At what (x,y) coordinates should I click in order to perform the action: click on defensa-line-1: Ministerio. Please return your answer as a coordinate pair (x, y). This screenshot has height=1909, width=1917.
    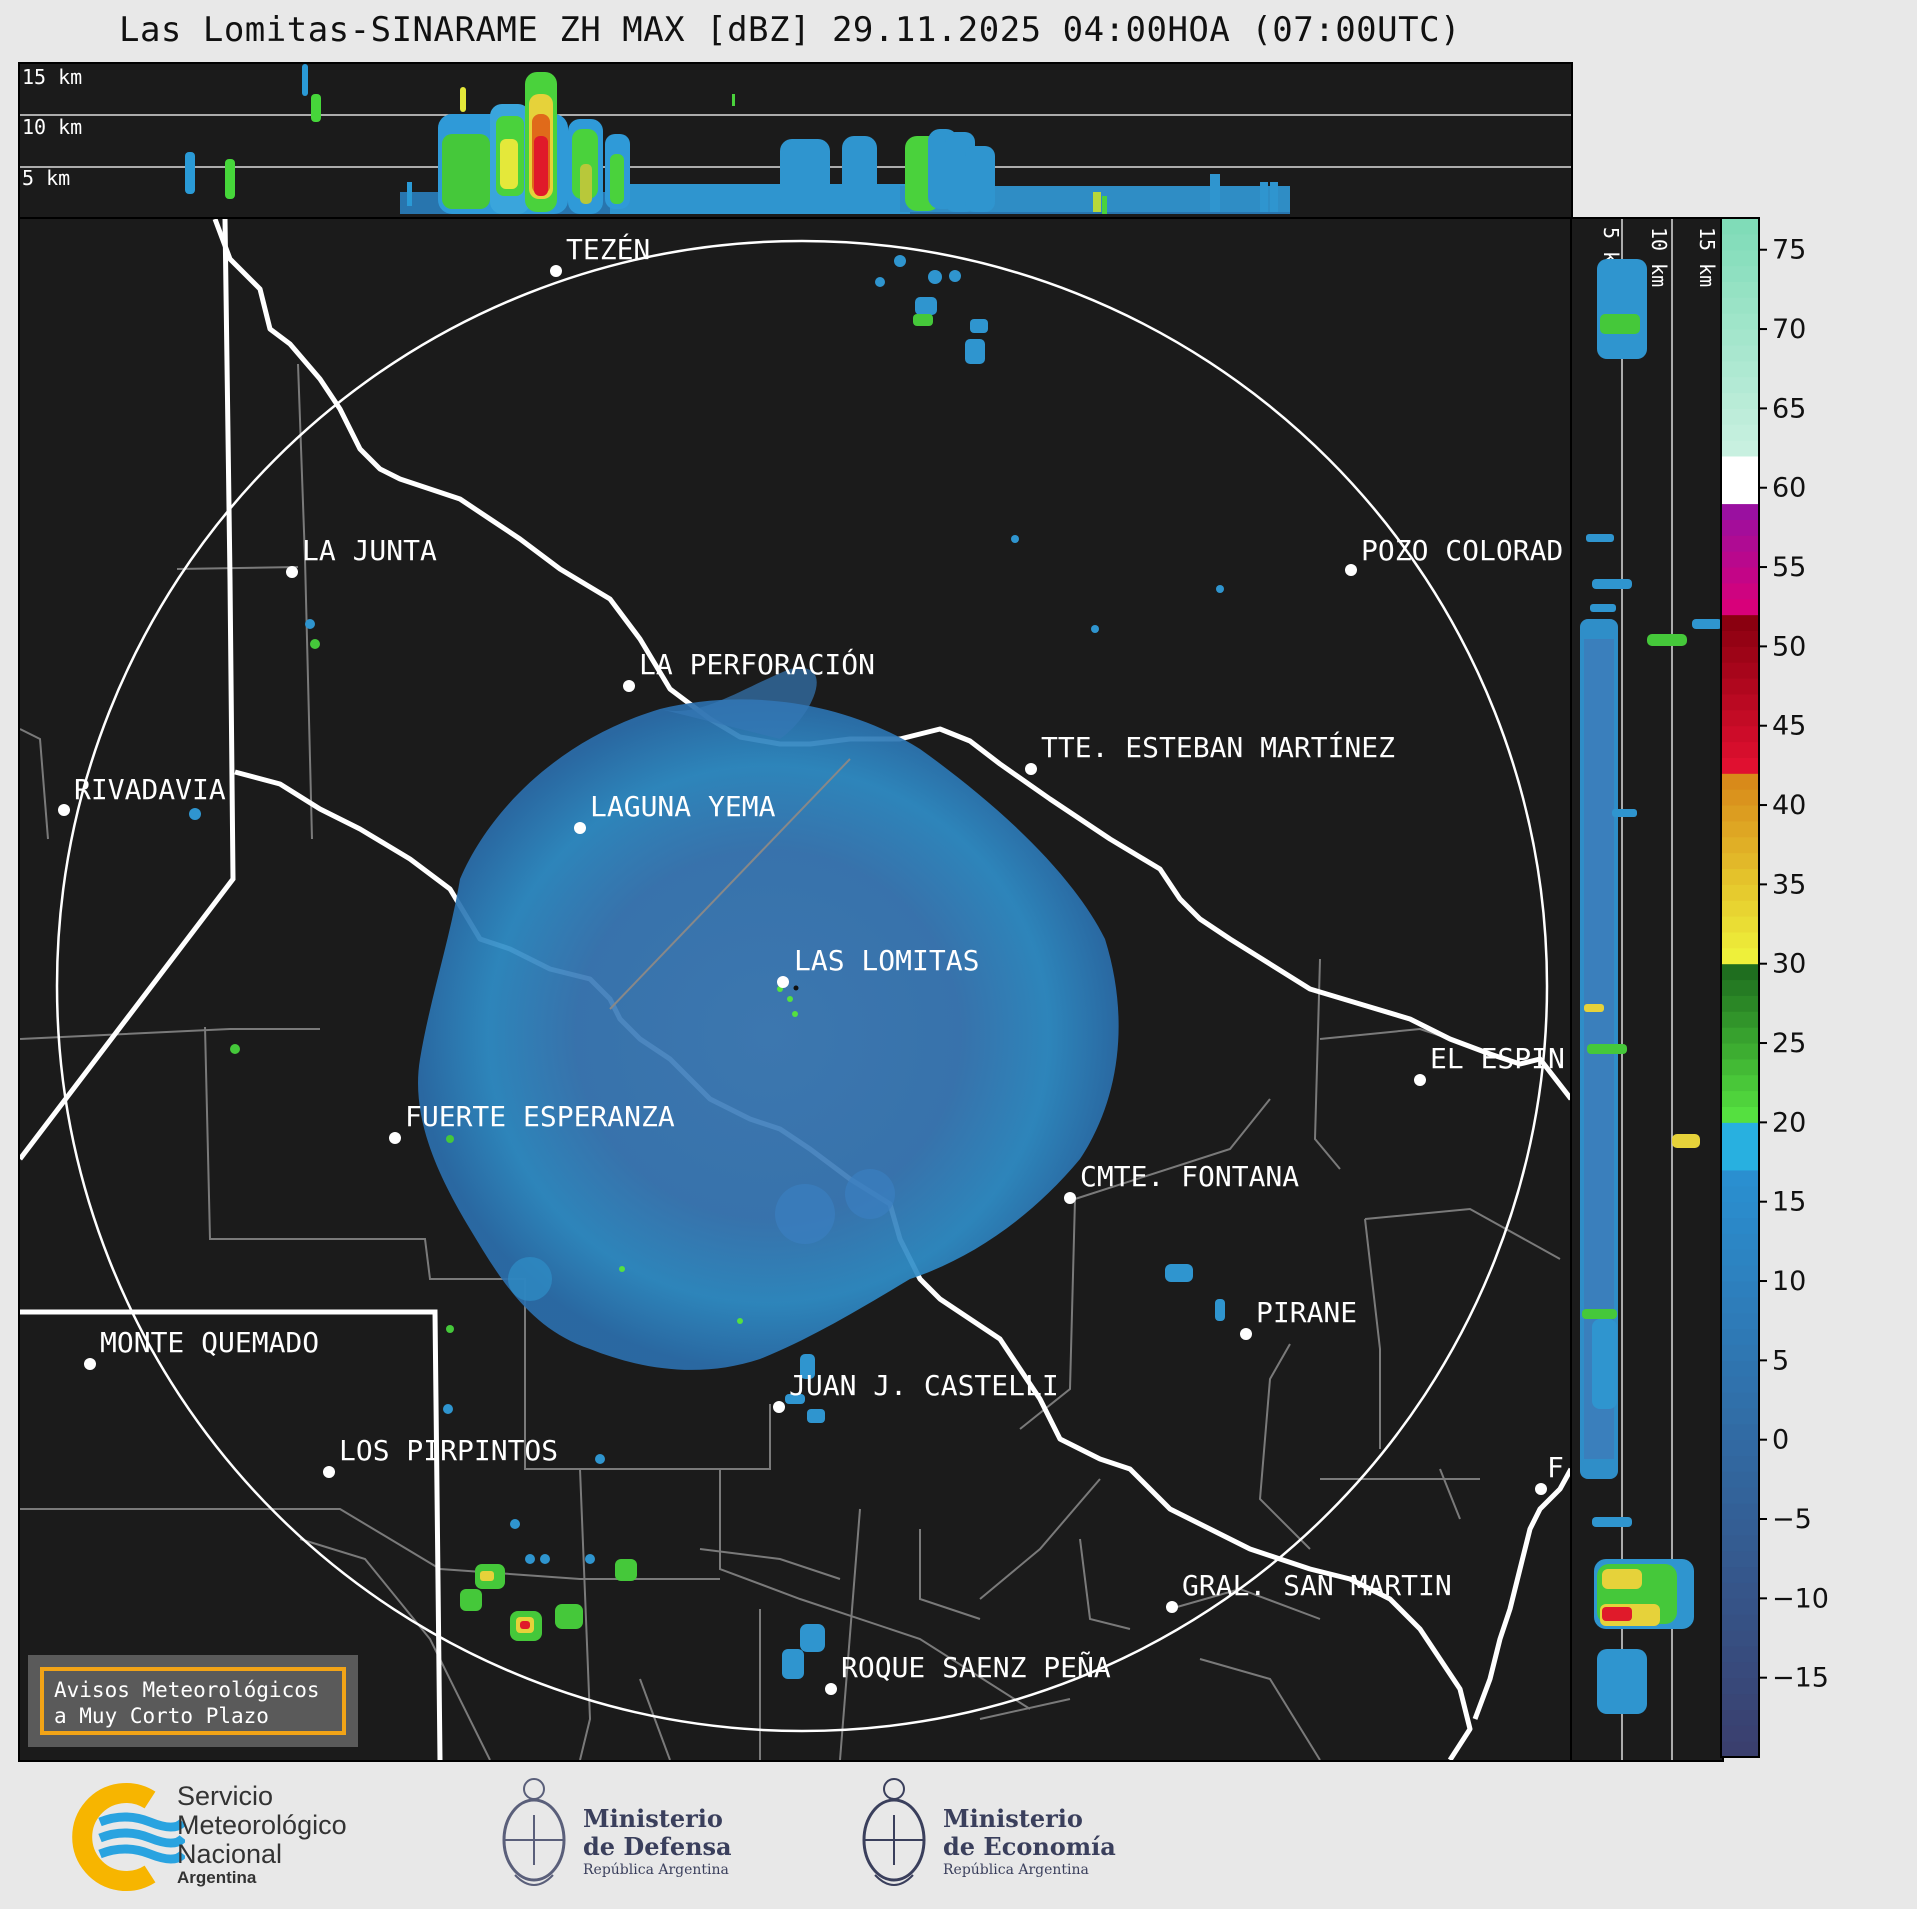
    Looking at the image, I should click on (653, 1818).